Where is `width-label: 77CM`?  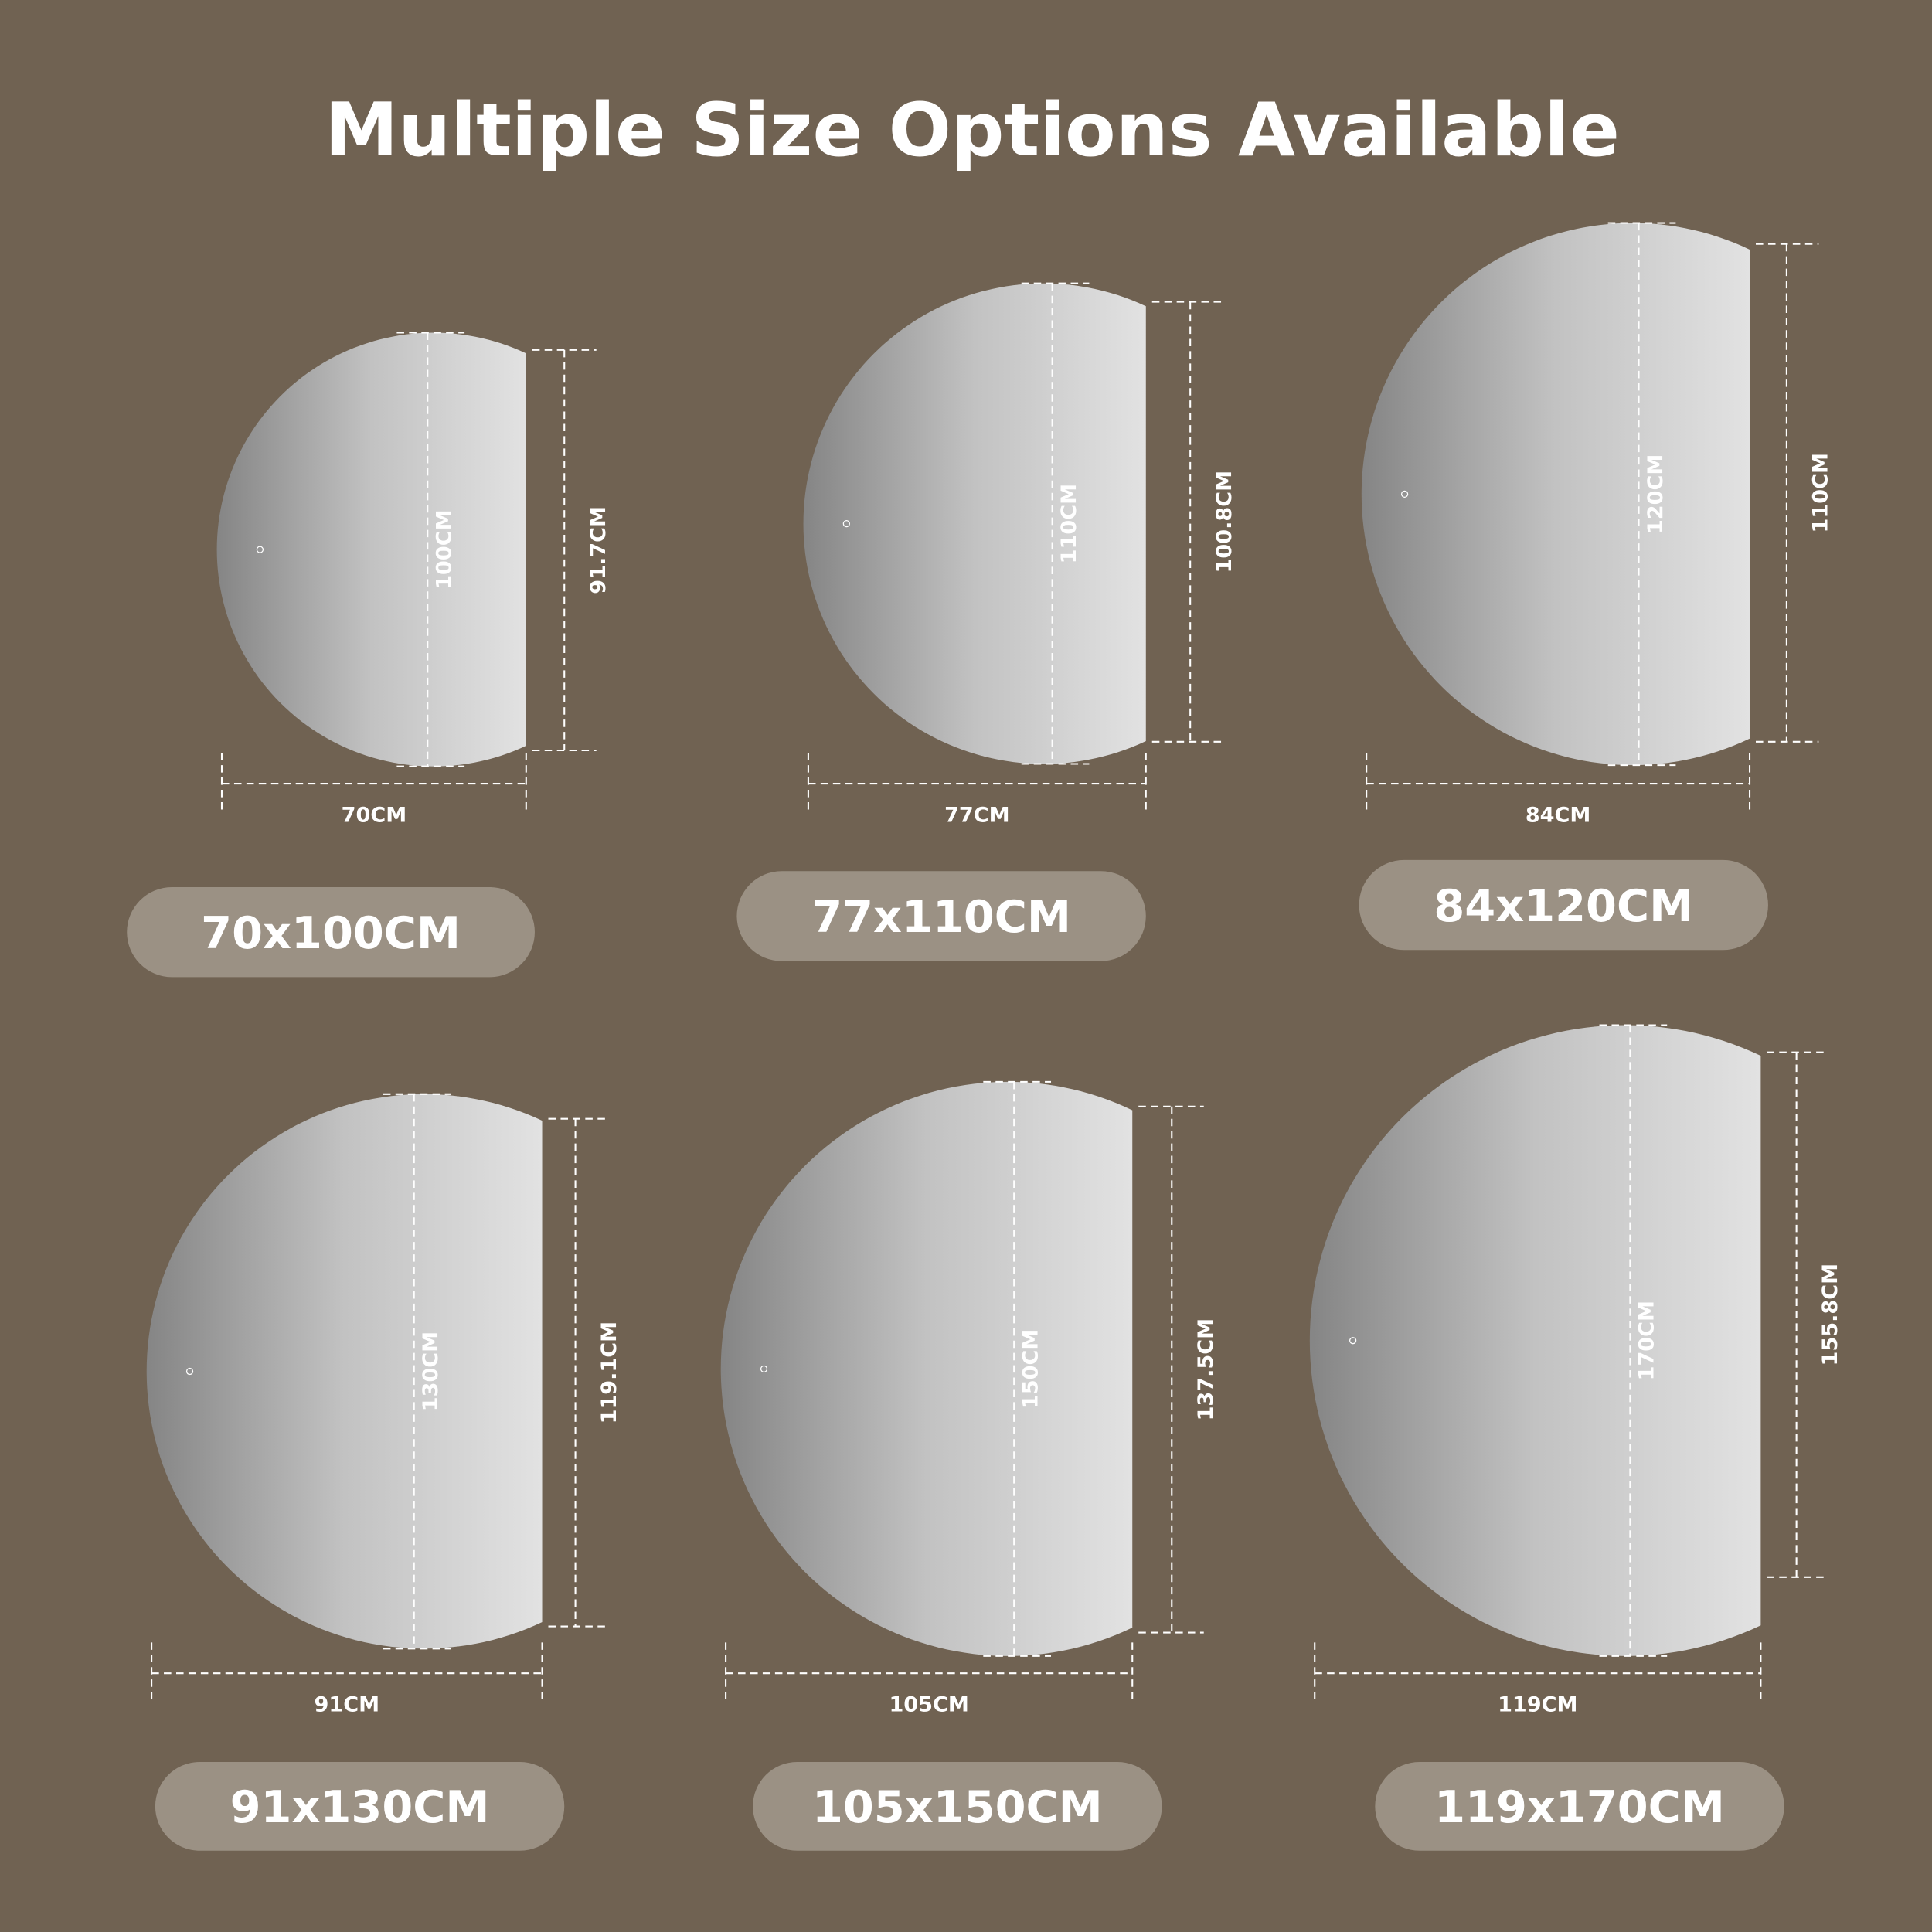 width-label: 77CM is located at coordinates (977, 815).